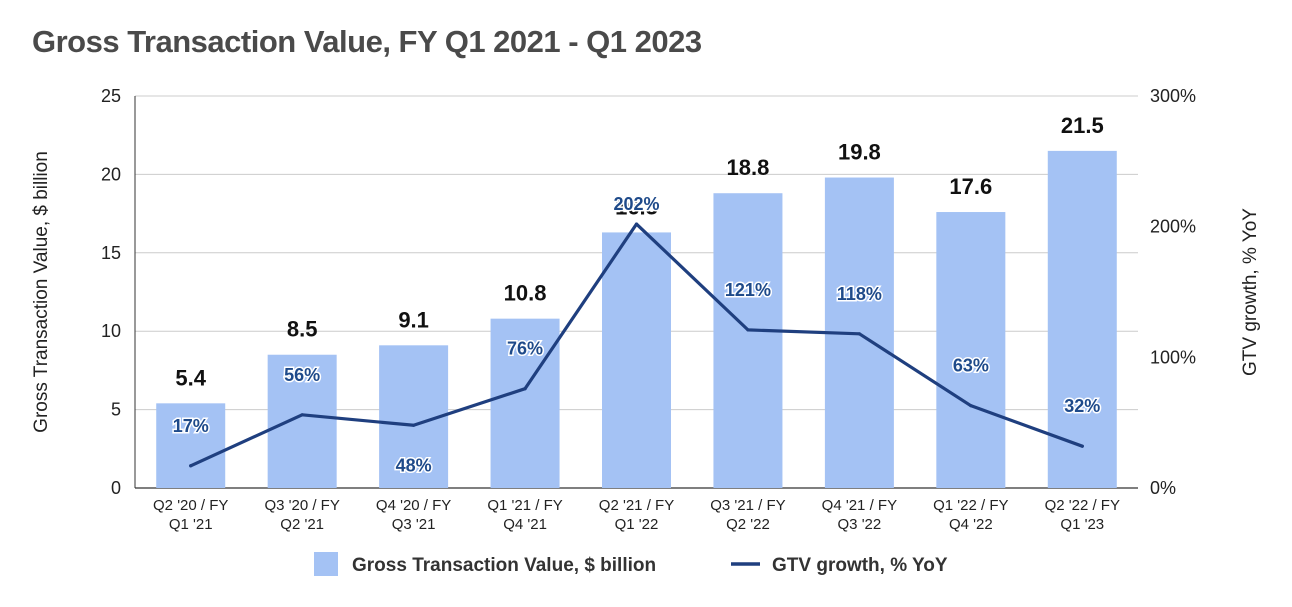 This screenshot has width=1292, height=607. I want to click on y-tick-label: 25, so click(111, 96).